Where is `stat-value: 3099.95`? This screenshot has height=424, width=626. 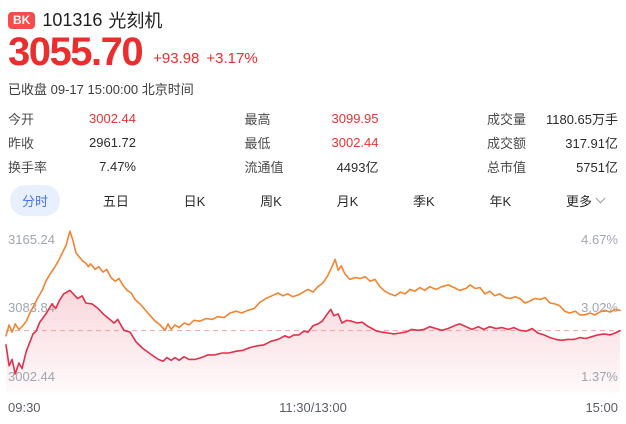
stat-value: 3099.95 is located at coordinates (355, 118).